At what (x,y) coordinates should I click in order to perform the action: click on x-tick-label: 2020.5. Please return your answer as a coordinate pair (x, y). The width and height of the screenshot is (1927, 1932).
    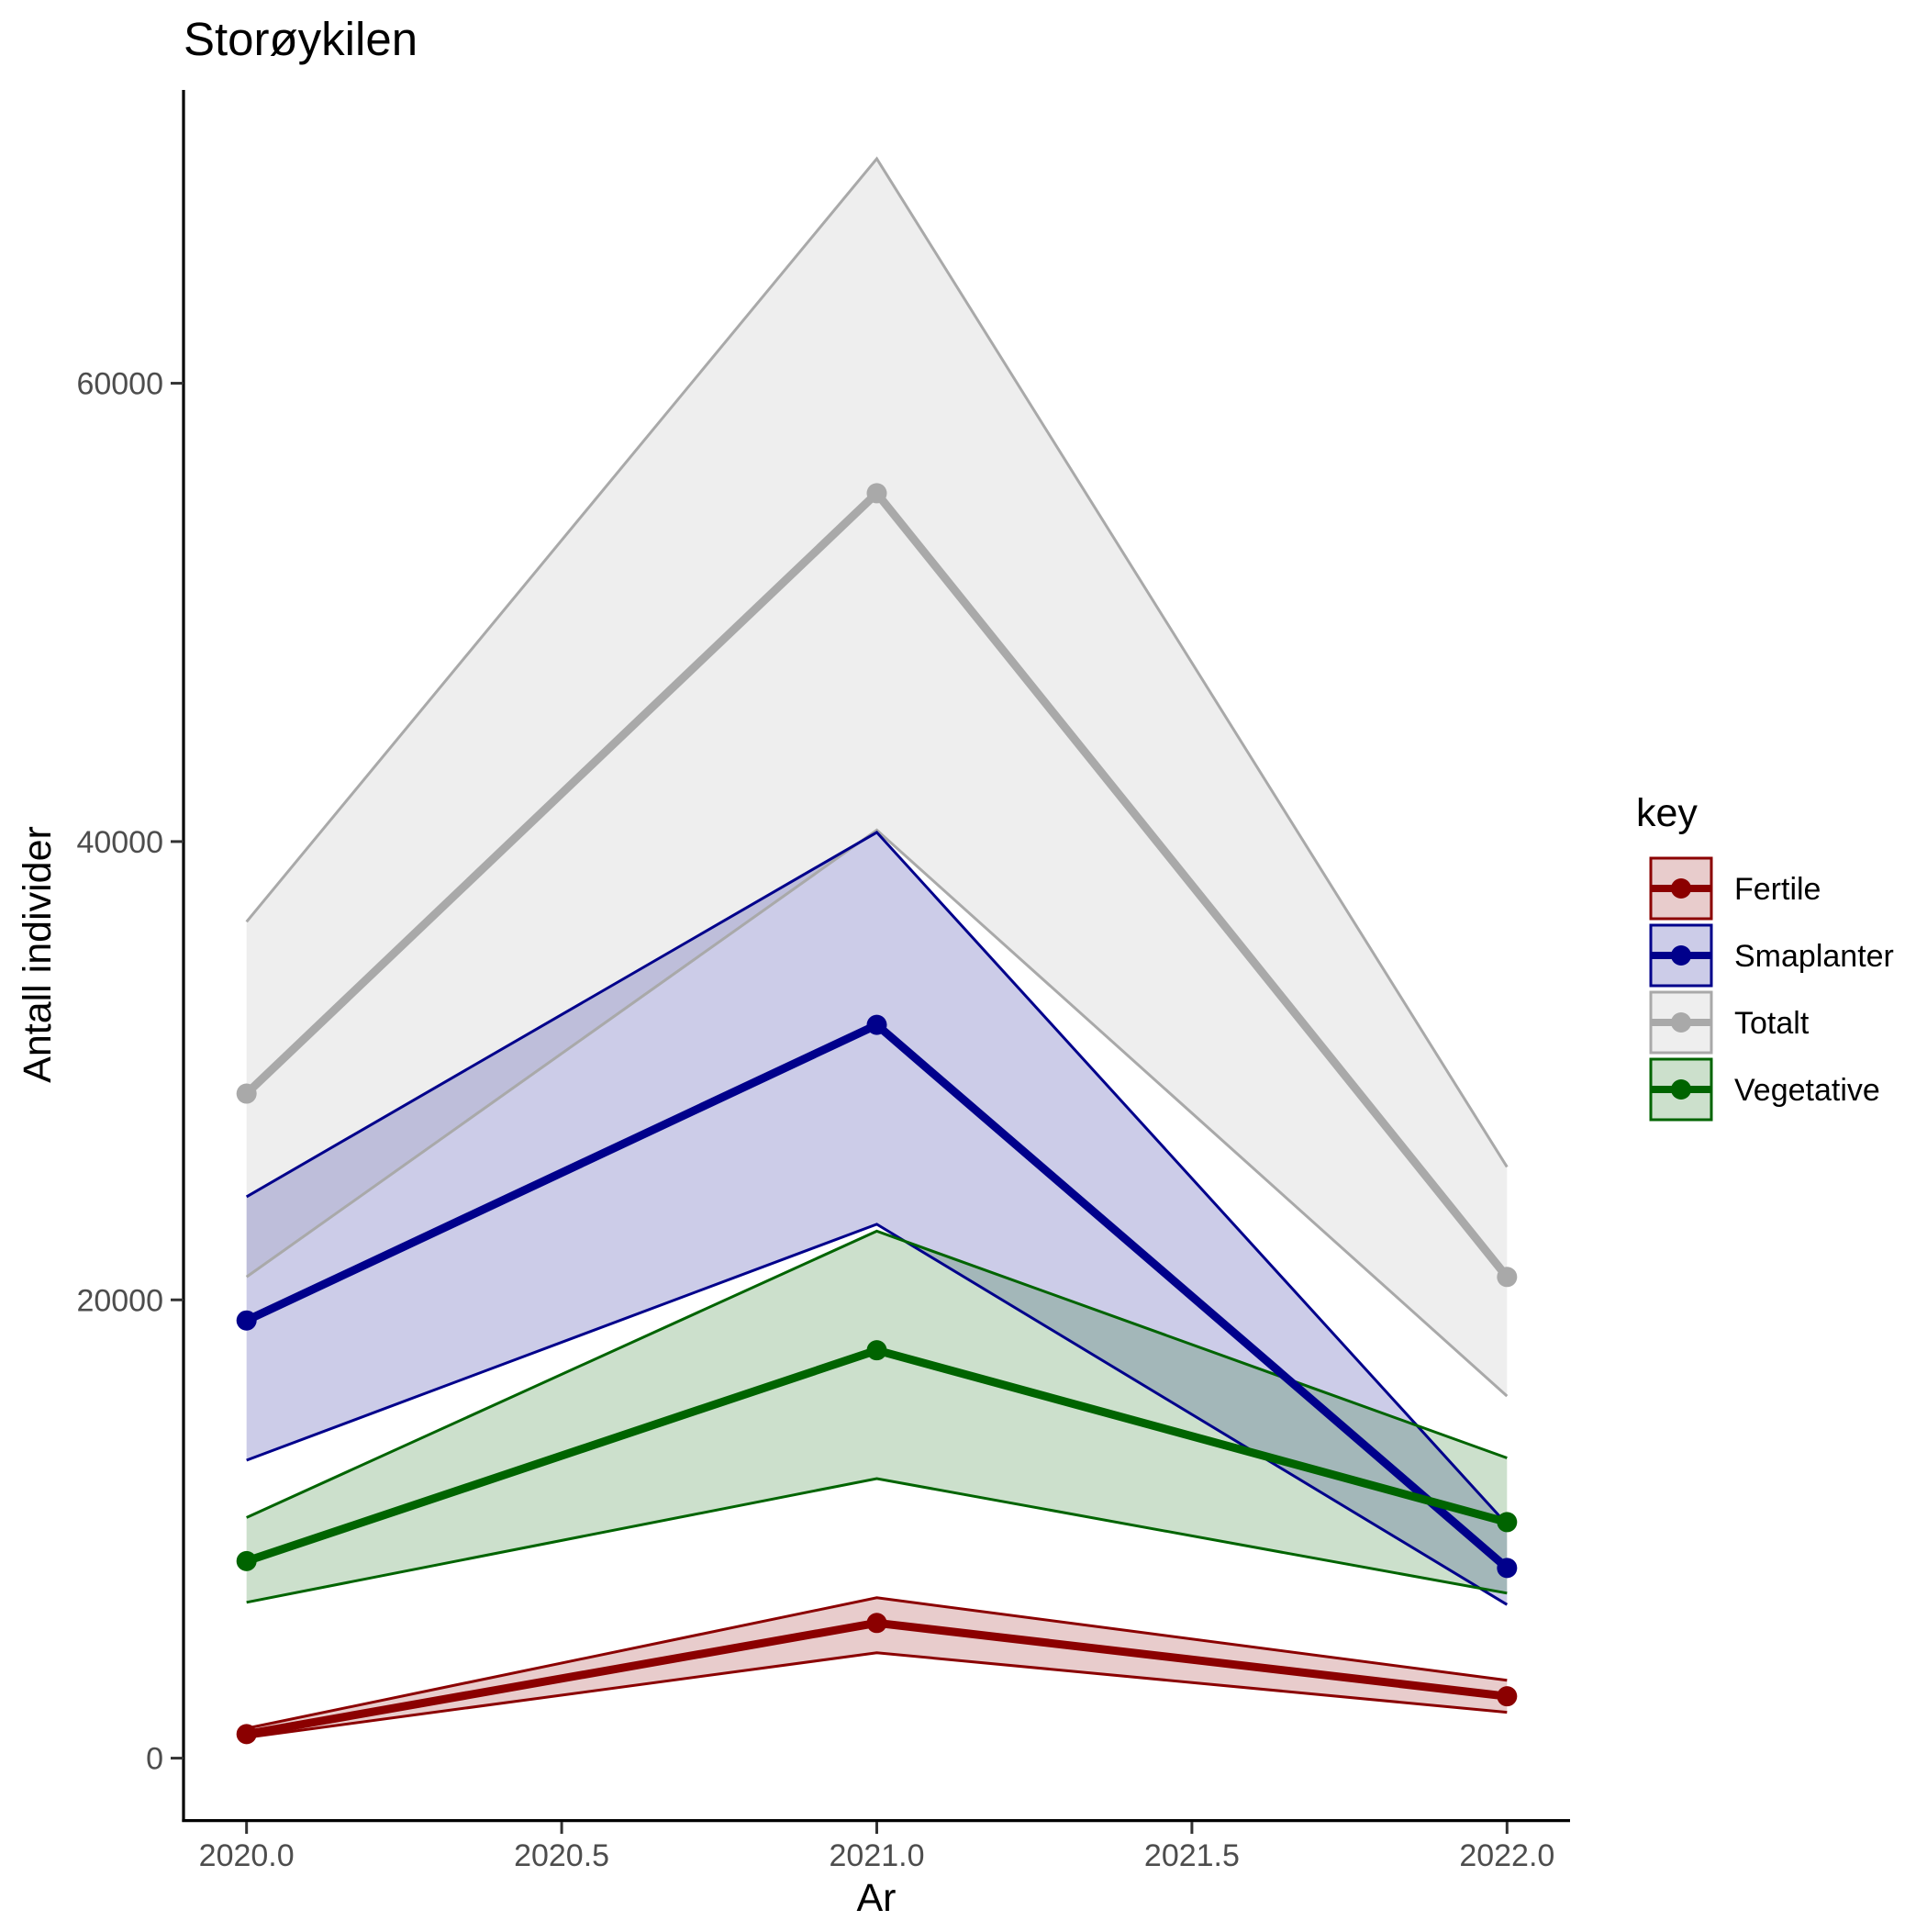
    Looking at the image, I should click on (561, 1855).